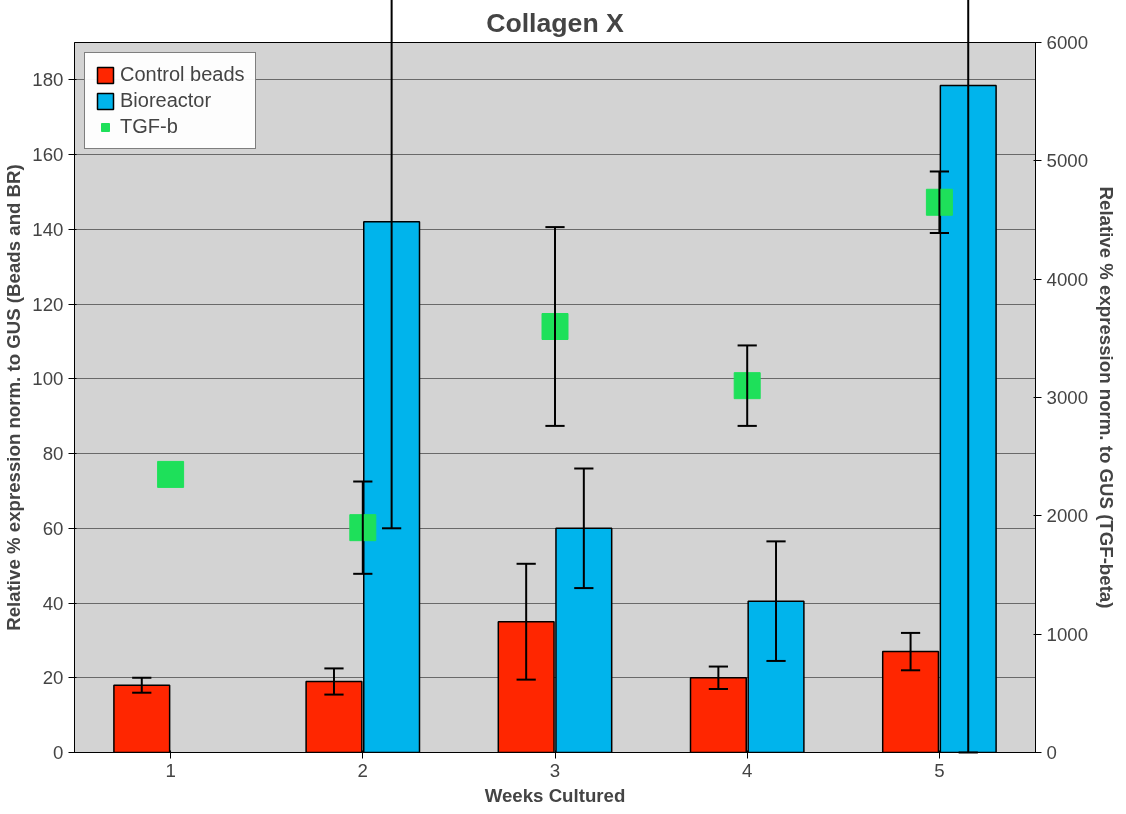 The height and width of the screenshot is (814, 1126). Describe the element at coordinates (48, 379) in the screenshot. I see `y-tick-label: 100` at that location.